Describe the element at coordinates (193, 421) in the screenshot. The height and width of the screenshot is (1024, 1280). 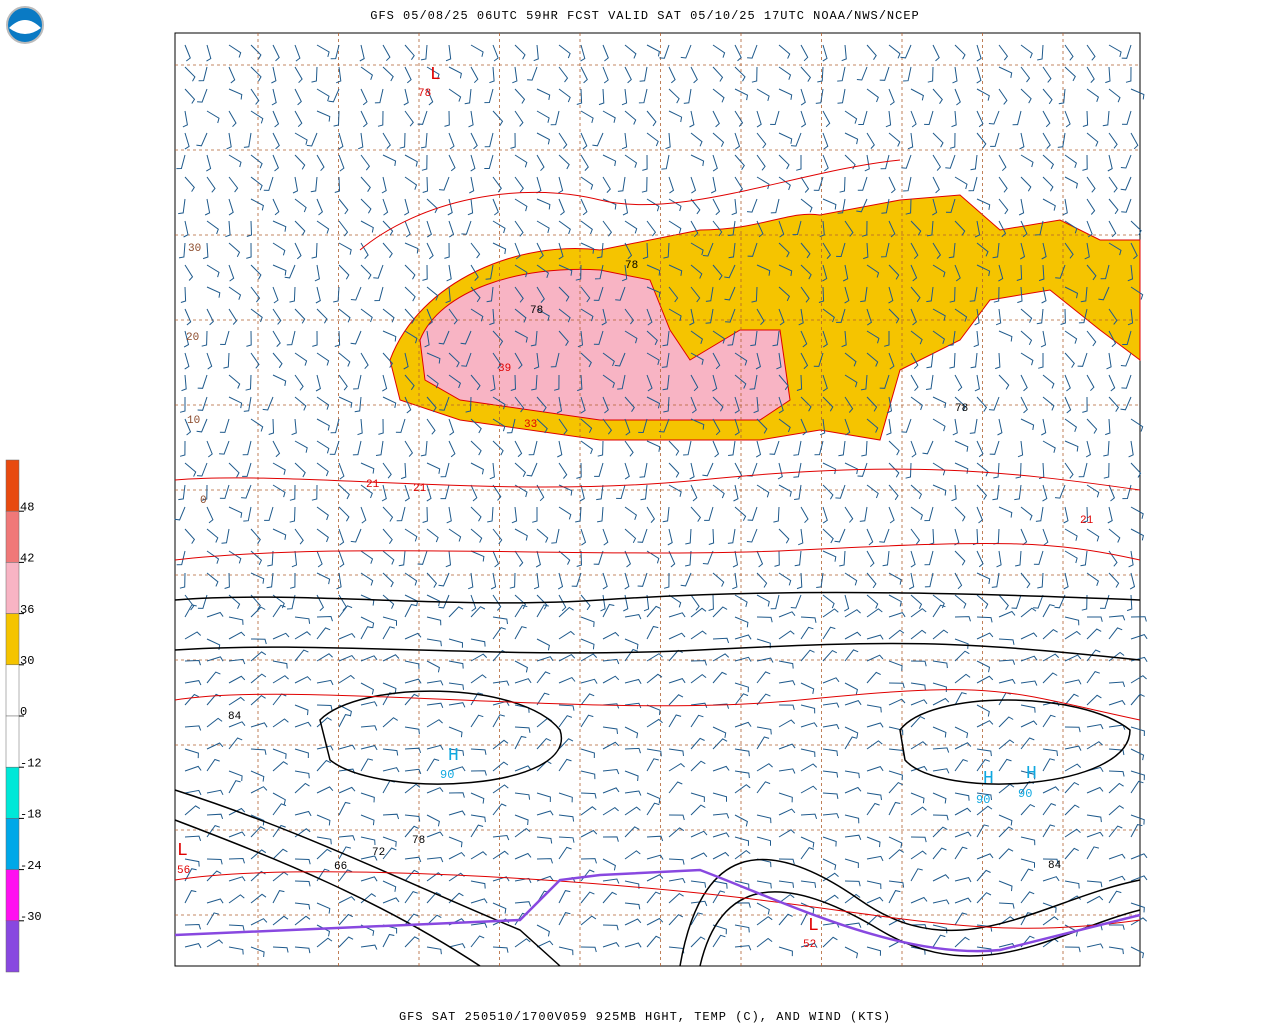
I see `contour-label: 10` at that location.